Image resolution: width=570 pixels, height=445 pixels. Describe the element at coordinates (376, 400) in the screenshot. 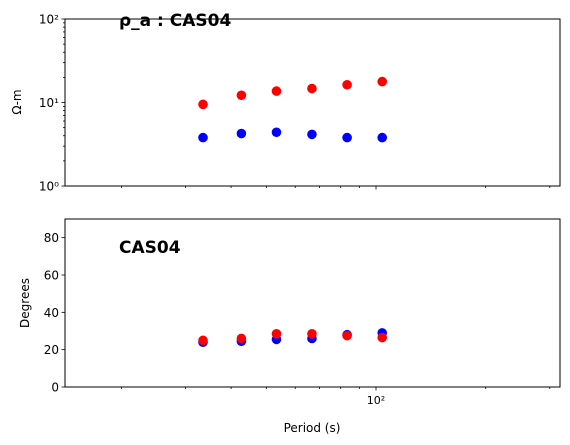

I see `phase-x-tick-label: 10²` at that location.